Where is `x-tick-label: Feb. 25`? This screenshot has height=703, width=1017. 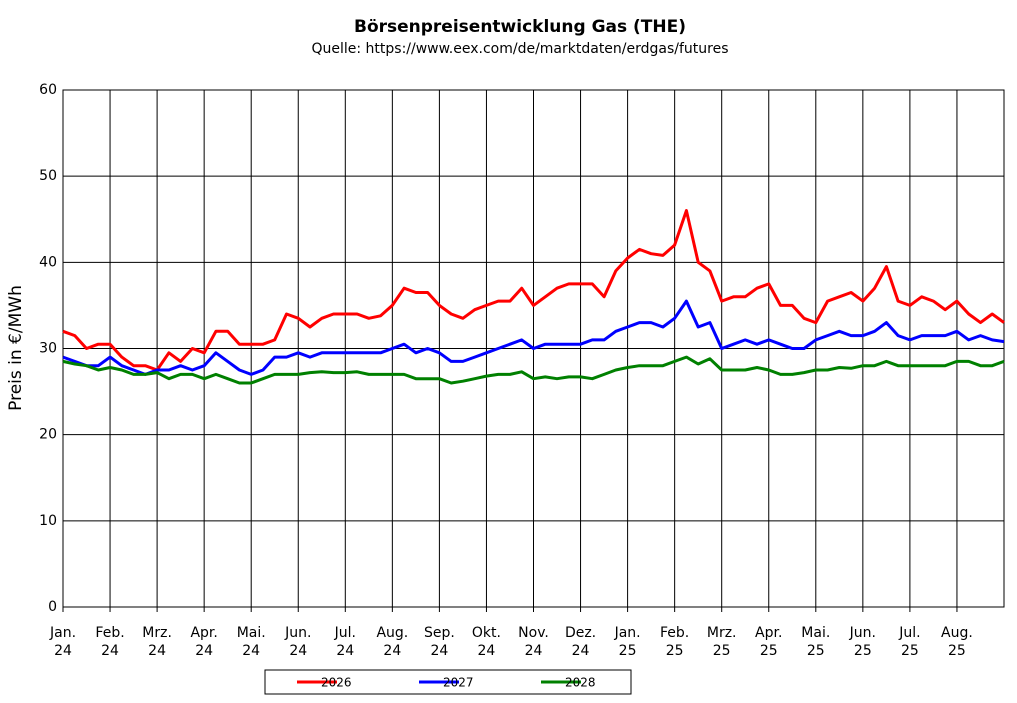 x-tick-label: Feb. 25 is located at coordinates (675, 642).